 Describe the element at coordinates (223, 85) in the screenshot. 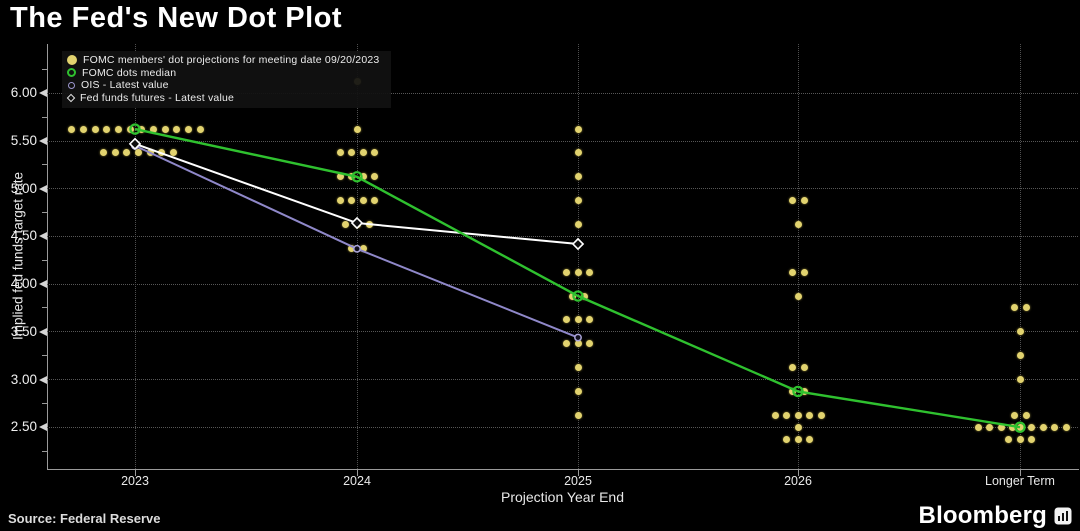

I see `legend-item: OIS - Latest value` at that location.